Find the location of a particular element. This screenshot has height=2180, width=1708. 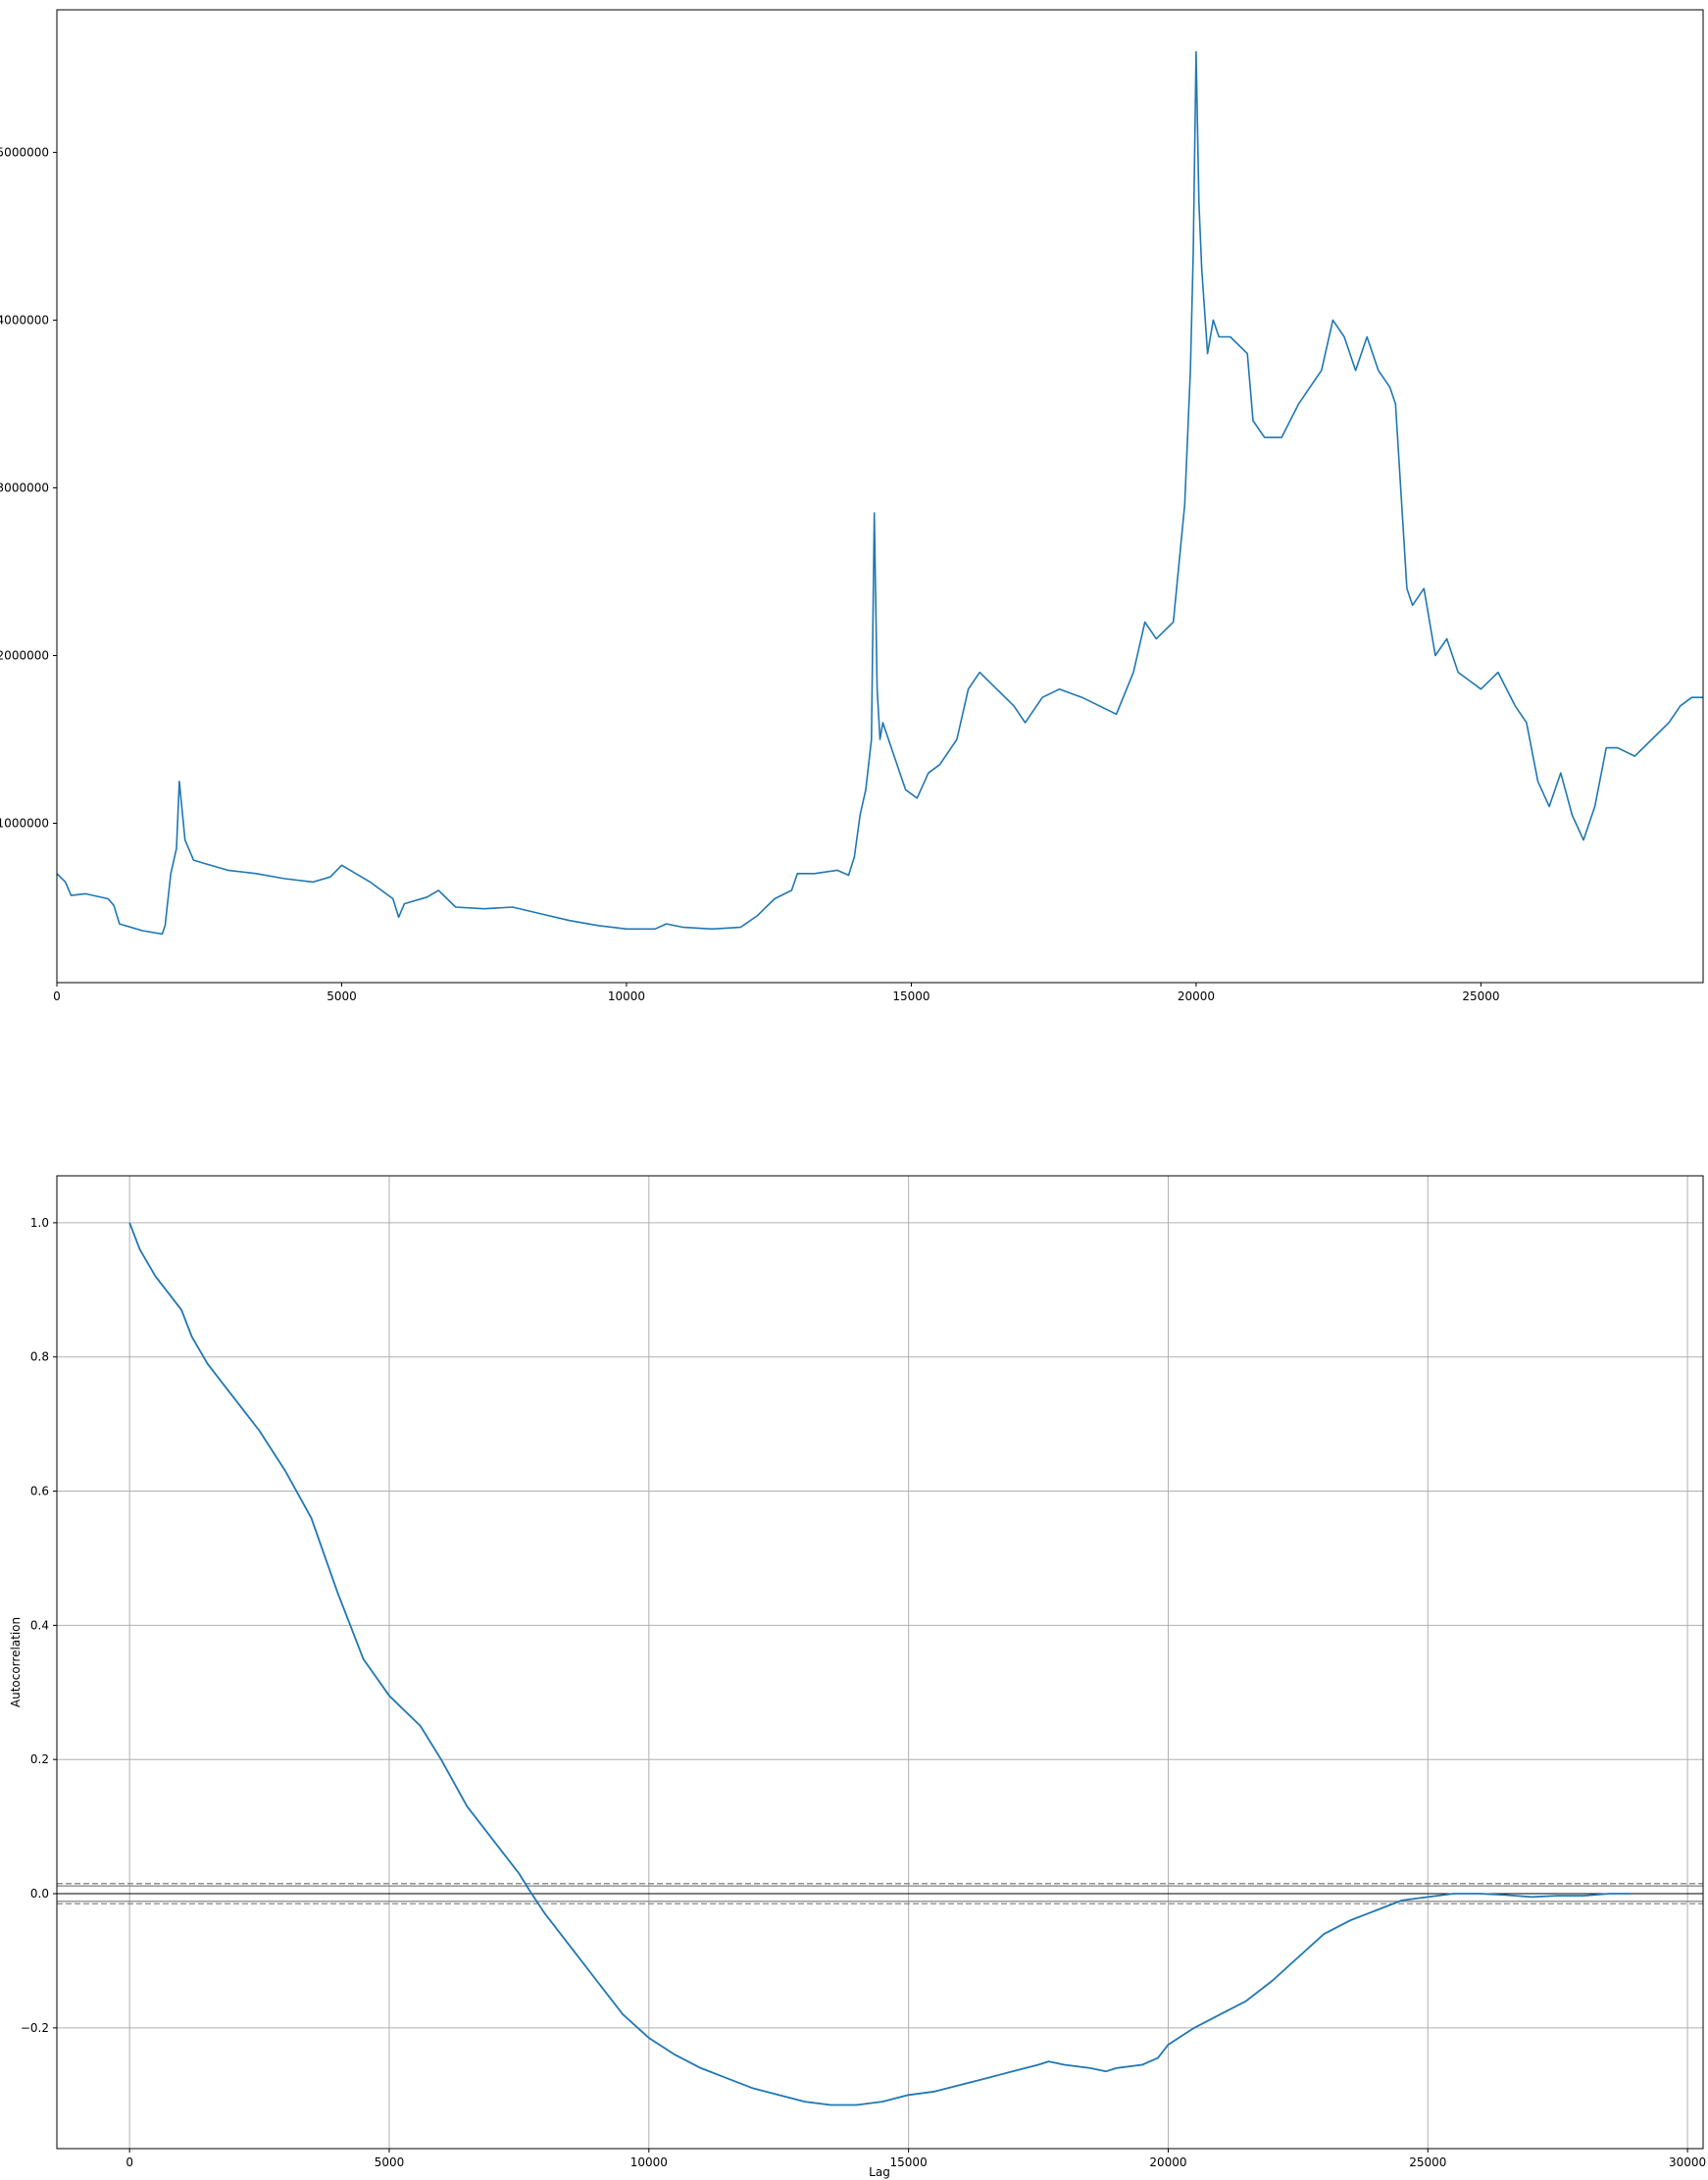

x-axis-ticks: 0 5000 10000 15000 20000 25000 is located at coordinates (776, 993).